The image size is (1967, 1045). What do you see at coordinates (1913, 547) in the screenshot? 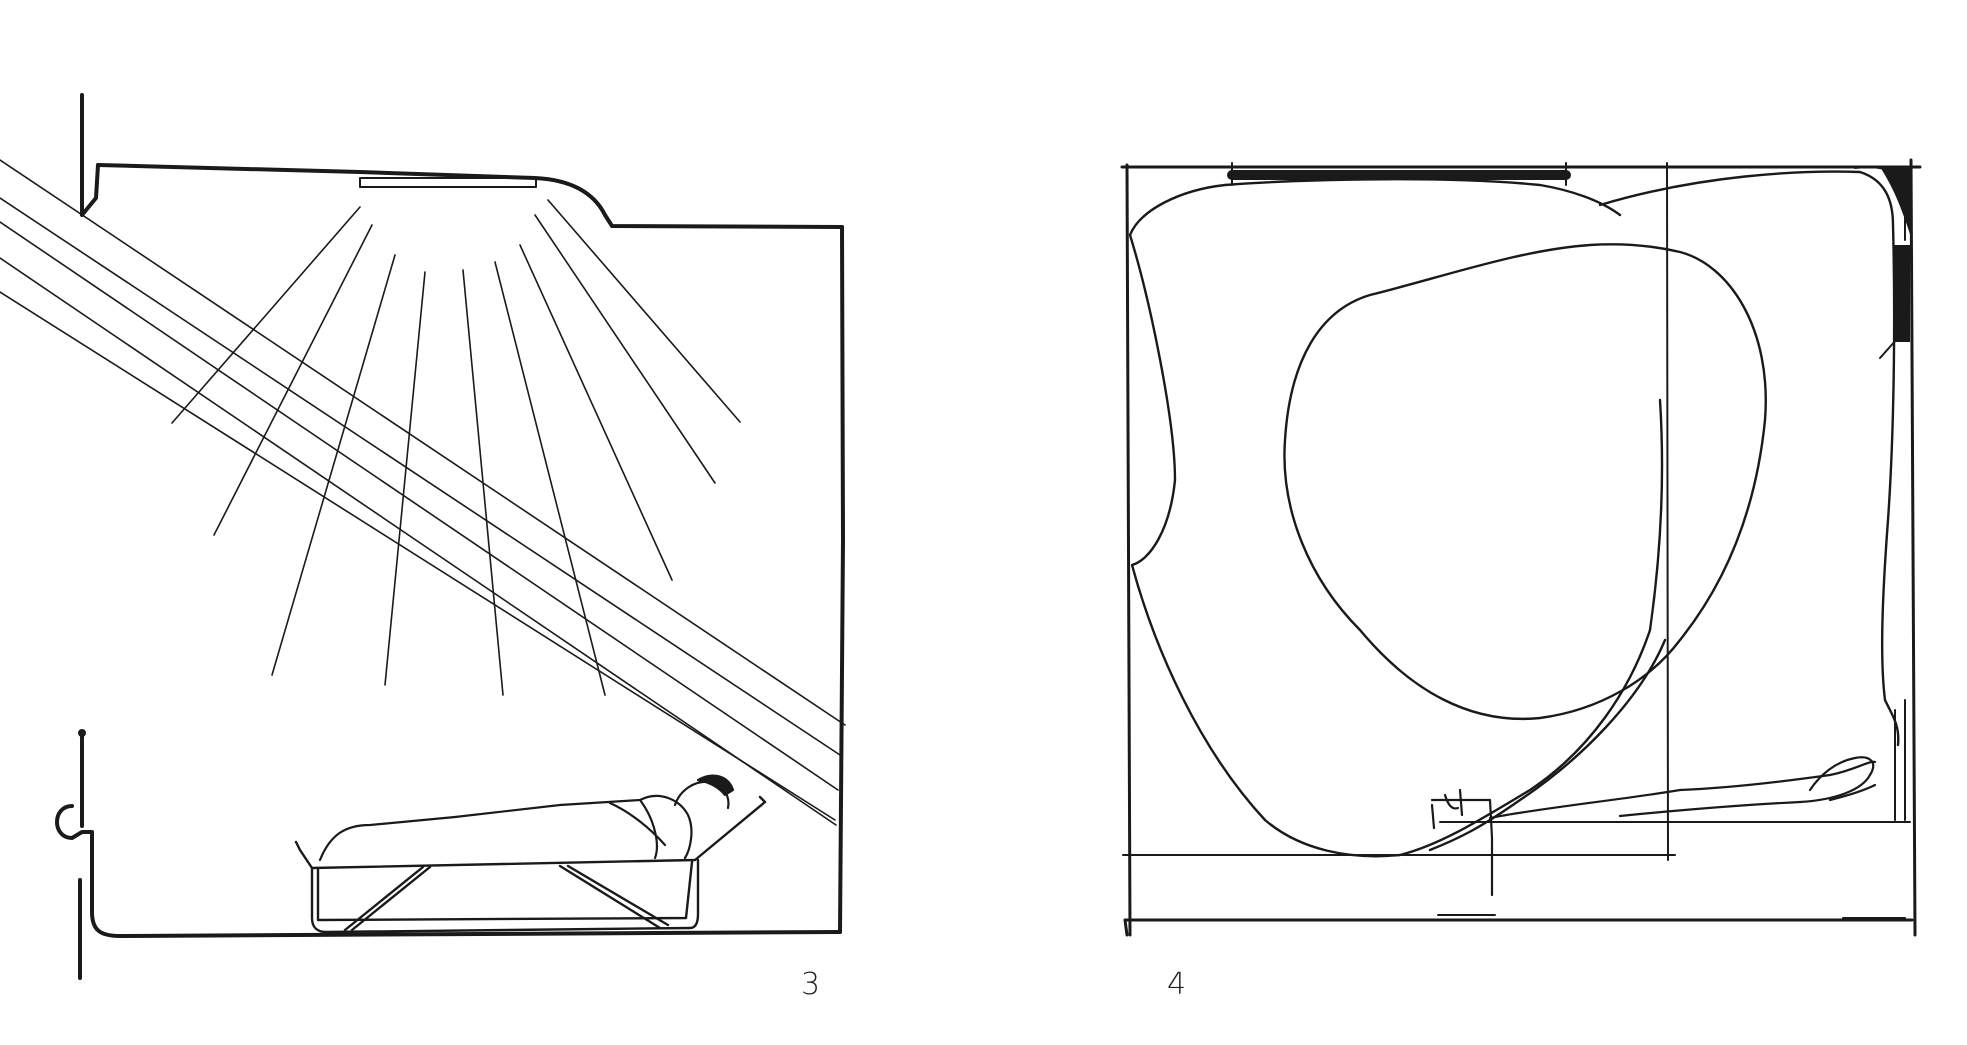
I see `fig4-right-line` at bounding box center [1913, 547].